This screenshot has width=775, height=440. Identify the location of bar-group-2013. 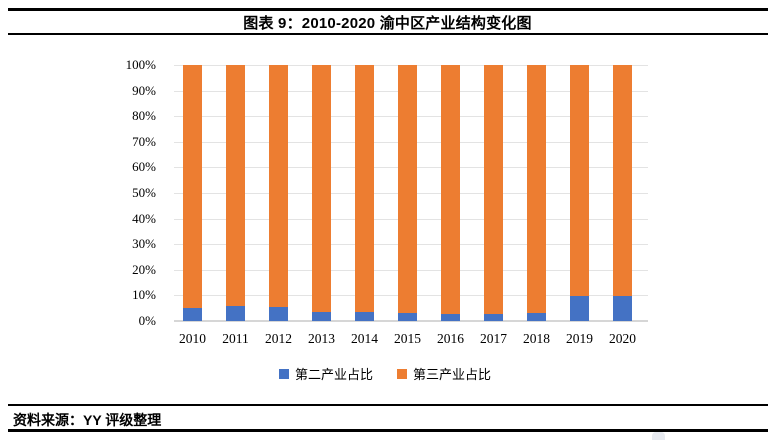
(321, 193).